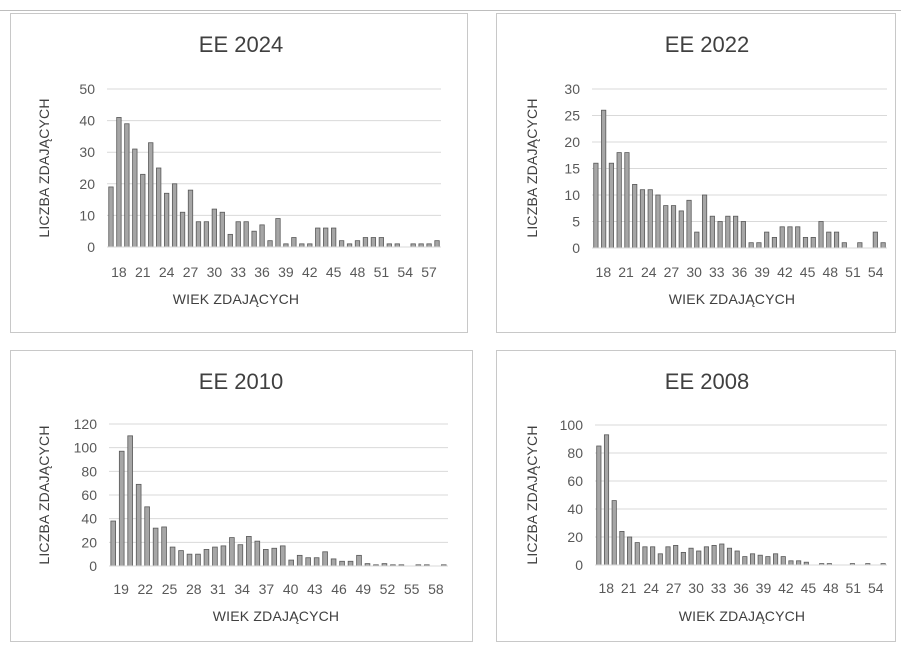 The height and width of the screenshot is (645, 901). Describe the element at coordinates (388, 589) in the screenshot. I see `x-tick-label: 52` at that location.